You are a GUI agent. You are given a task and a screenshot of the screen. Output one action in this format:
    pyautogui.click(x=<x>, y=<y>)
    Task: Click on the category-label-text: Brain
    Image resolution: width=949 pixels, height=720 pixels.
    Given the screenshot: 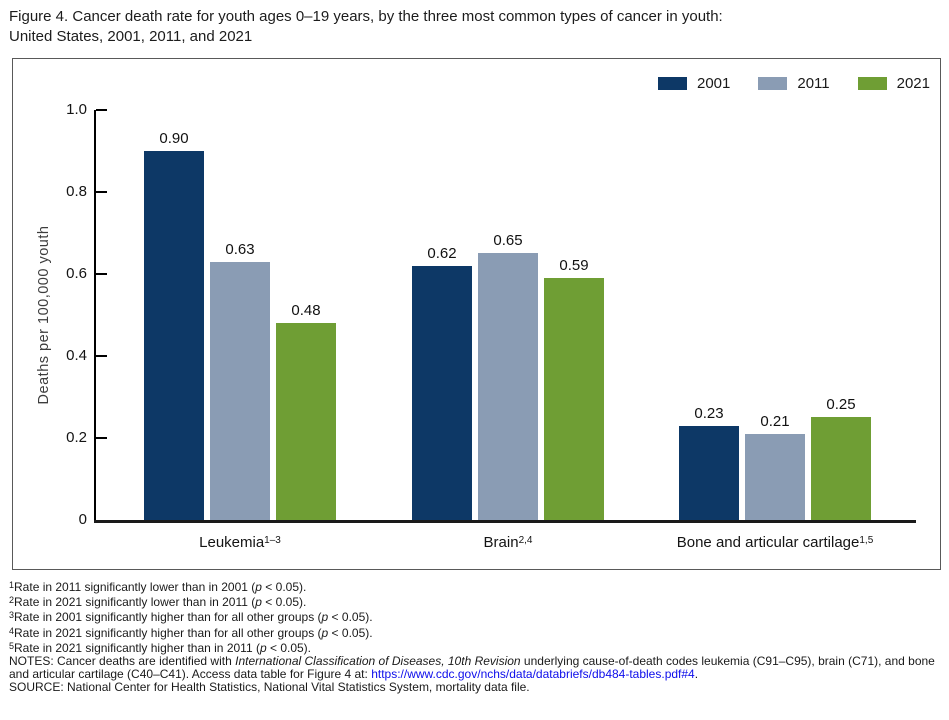 What is the action you would take?
    pyautogui.click(x=501, y=542)
    